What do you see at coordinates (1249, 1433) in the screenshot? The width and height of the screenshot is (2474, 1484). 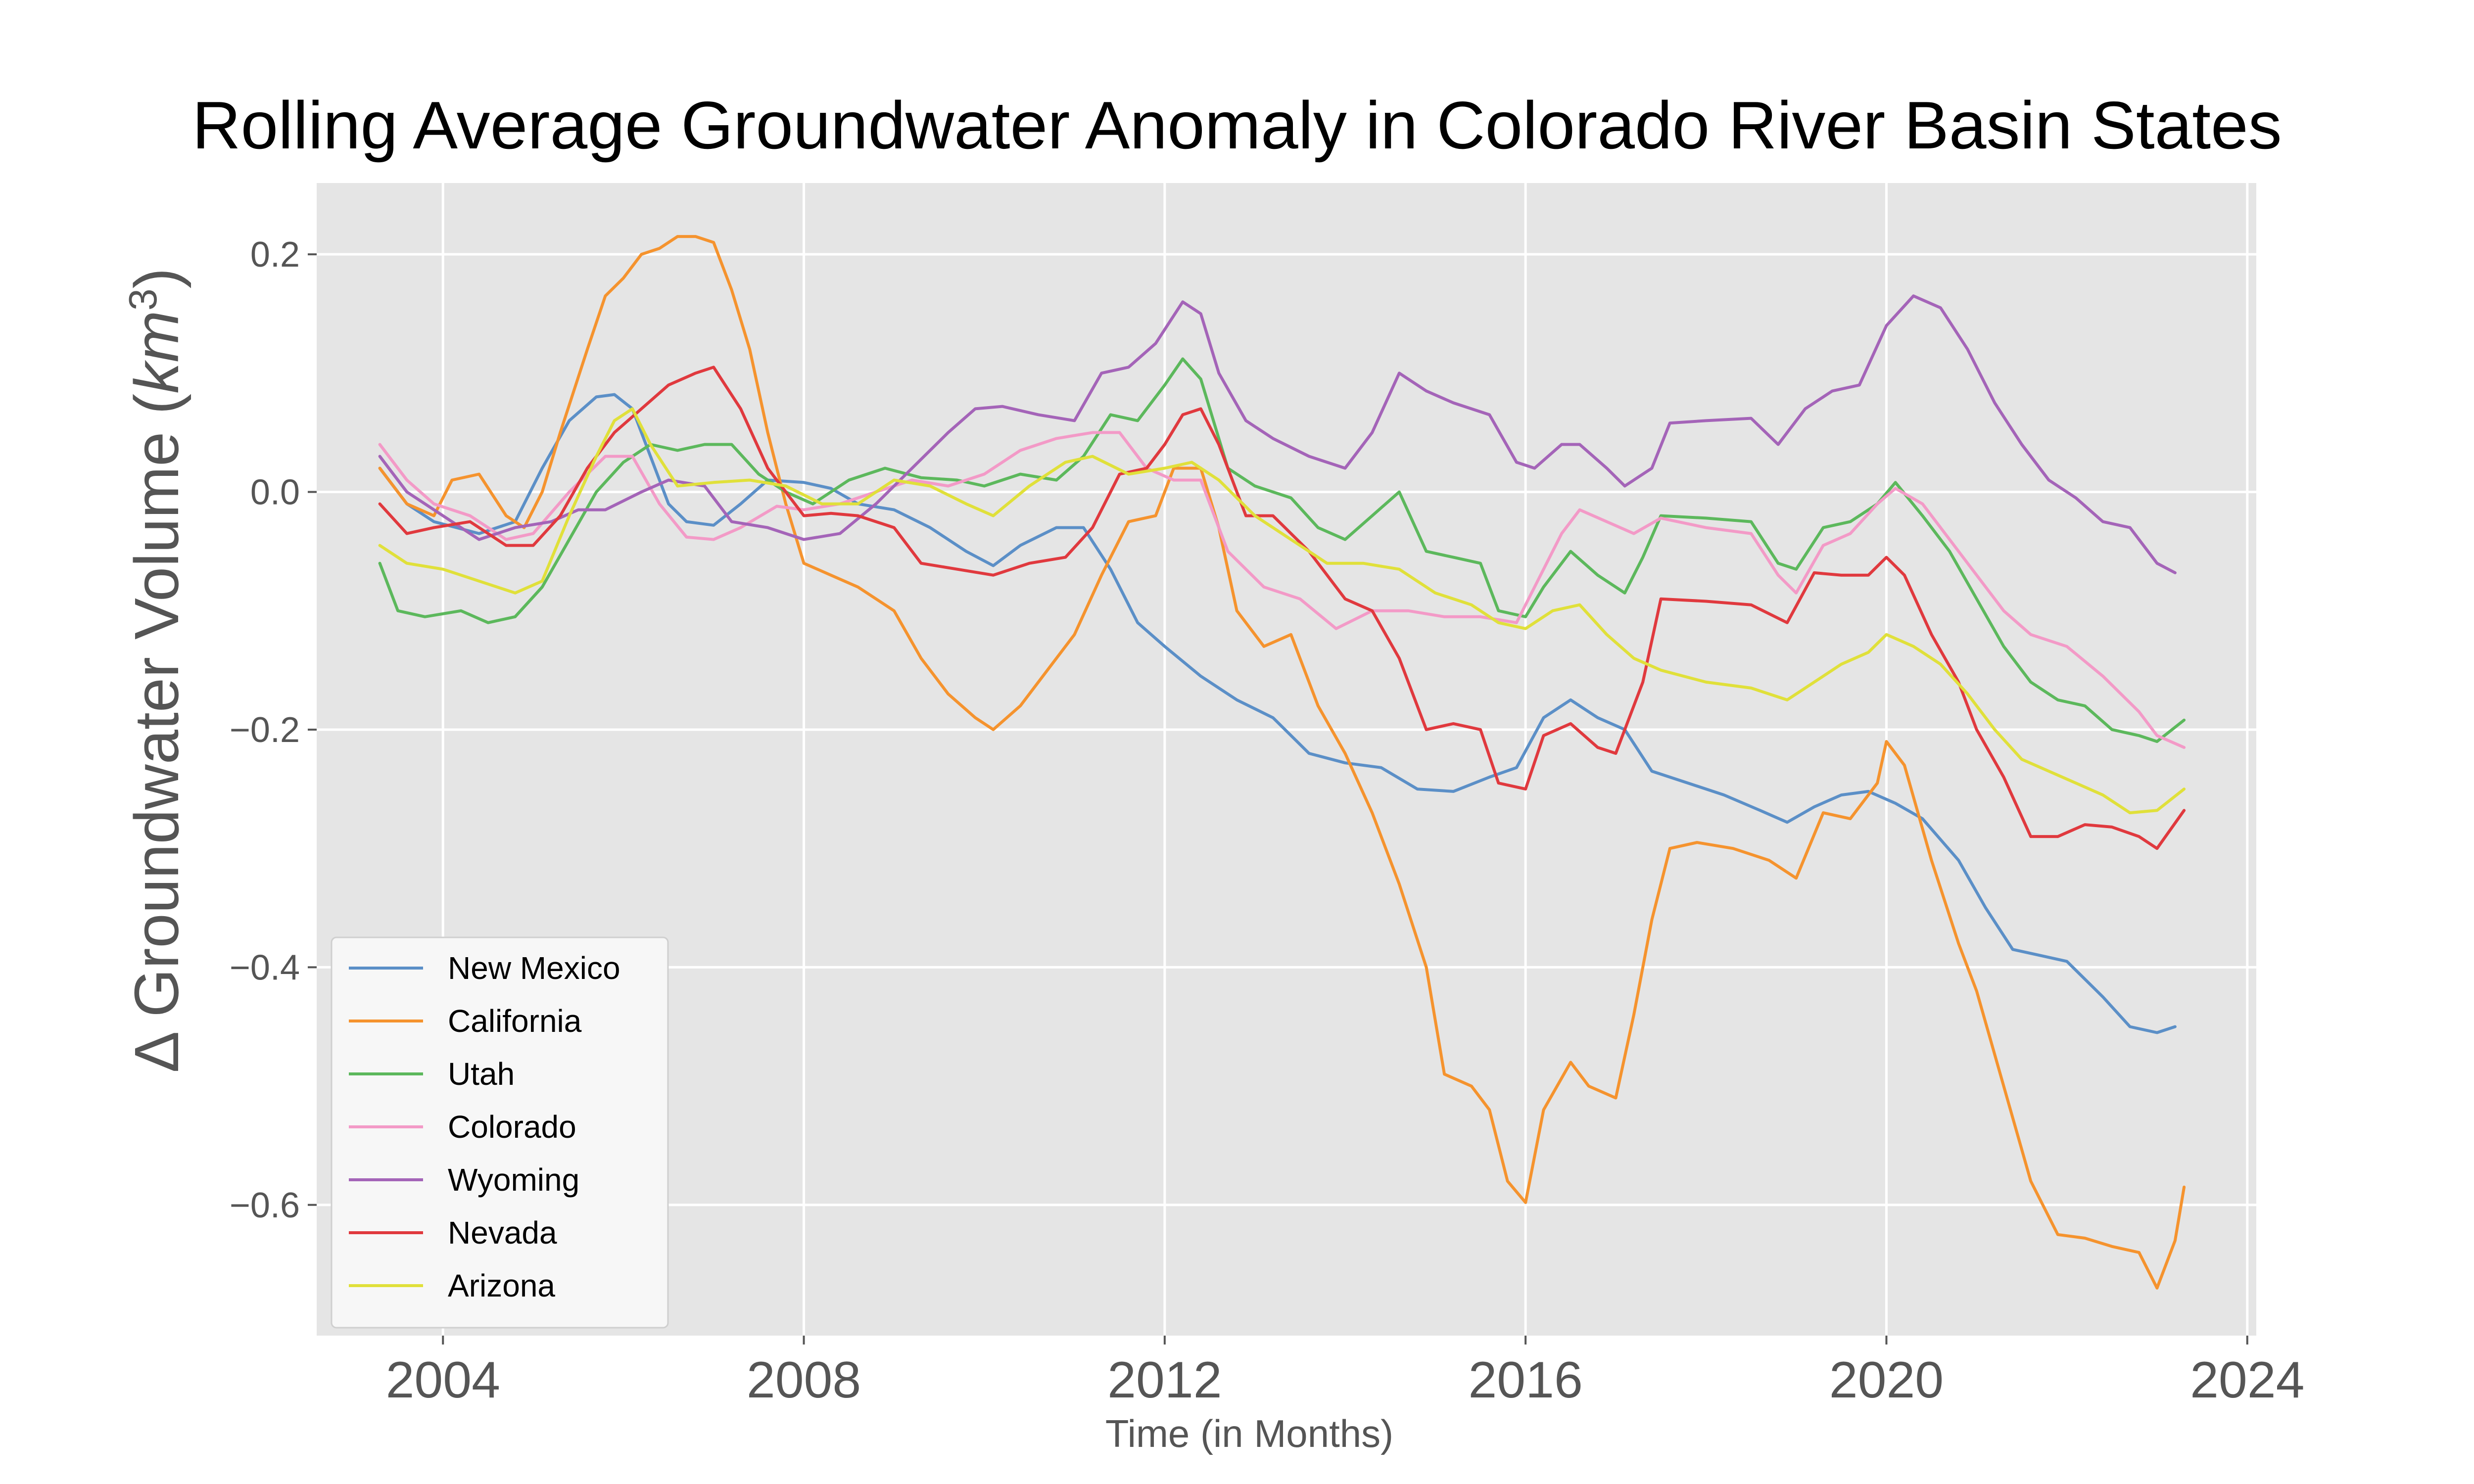 I see `x-axis-label: Time (in Months)` at bounding box center [1249, 1433].